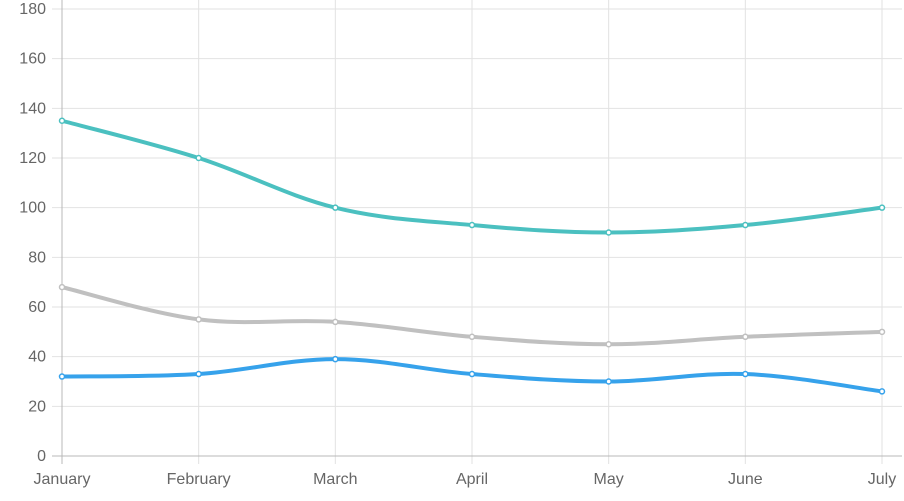 This screenshot has width=904, height=501. What do you see at coordinates (37, 257) in the screenshot?
I see `y-tick-label: 80` at bounding box center [37, 257].